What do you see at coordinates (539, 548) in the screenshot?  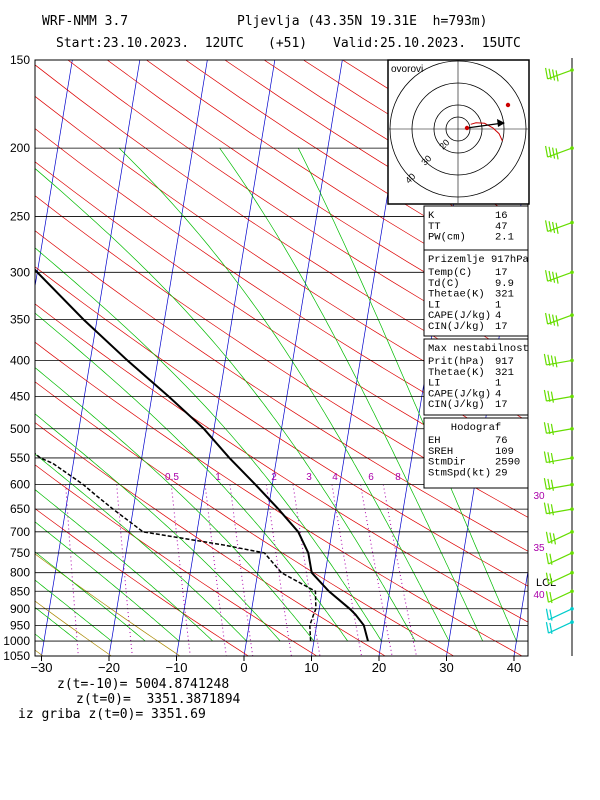 I see `moist-adiabat-label: 35` at bounding box center [539, 548].